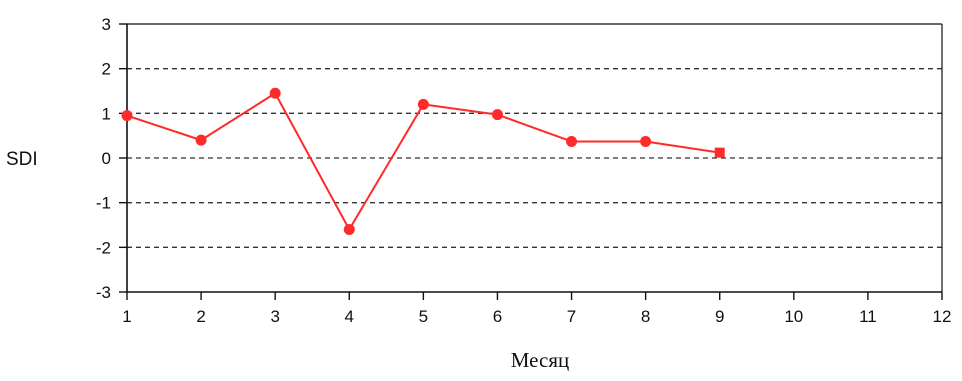 The height and width of the screenshot is (381, 962). I want to click on x-tick-label: 9, so click(719, 316).